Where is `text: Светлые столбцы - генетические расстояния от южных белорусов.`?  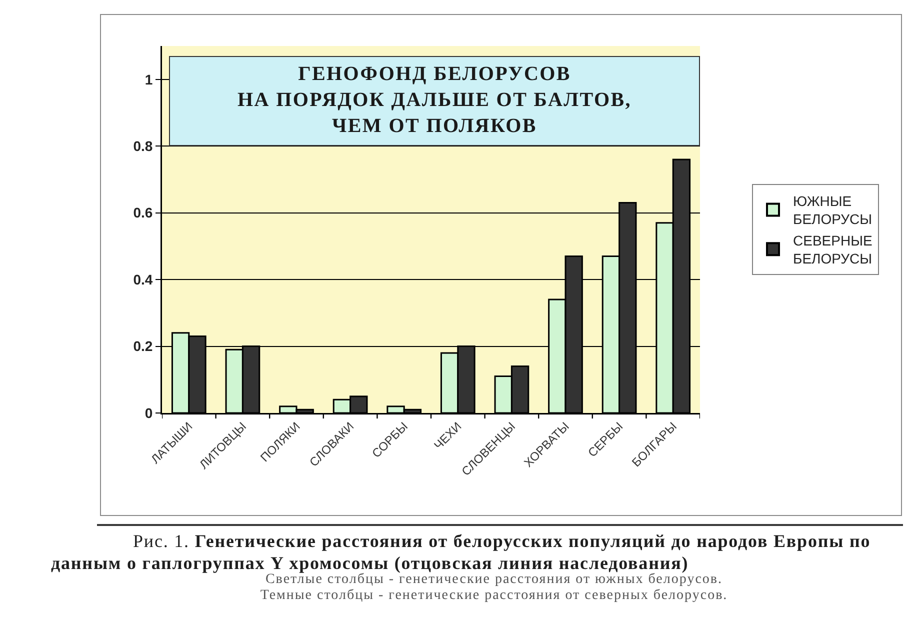 text: Светлые столбцы - генетические расстояния от южных белорусов. is located at coordinates (494, 579).